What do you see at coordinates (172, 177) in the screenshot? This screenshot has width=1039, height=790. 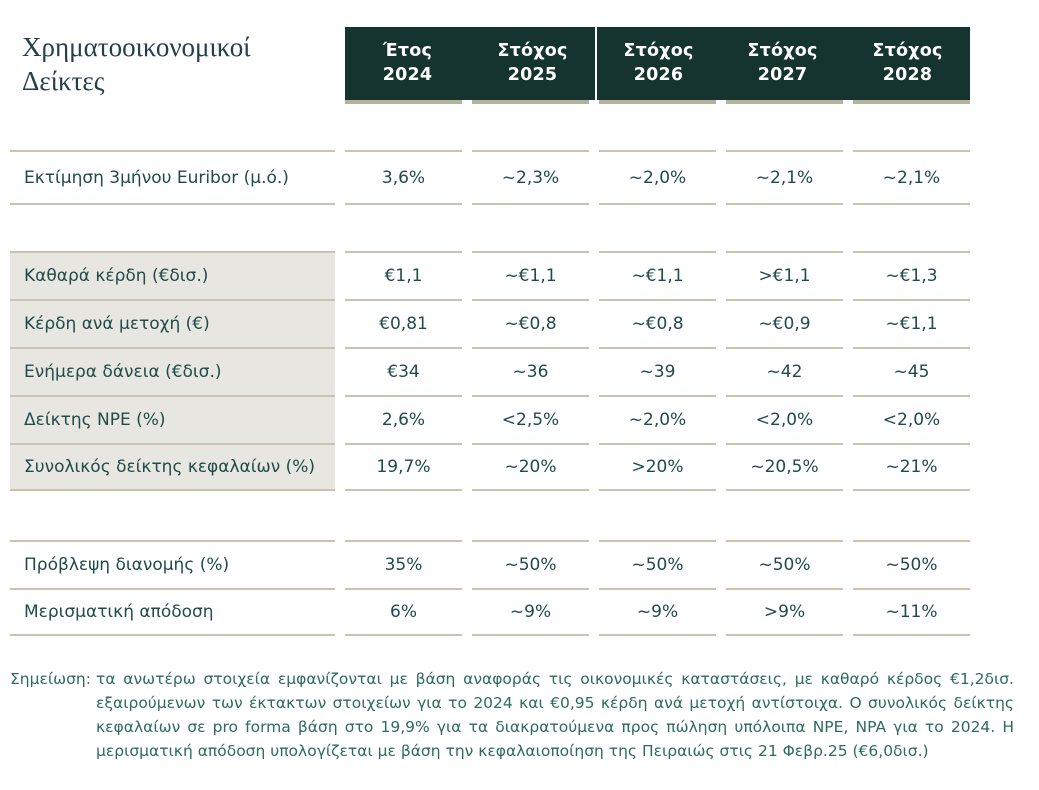 I see `row-label: Εκτίμηση 3μήνου Euribor (μ.ό.)` at bounding box center [172, 177].